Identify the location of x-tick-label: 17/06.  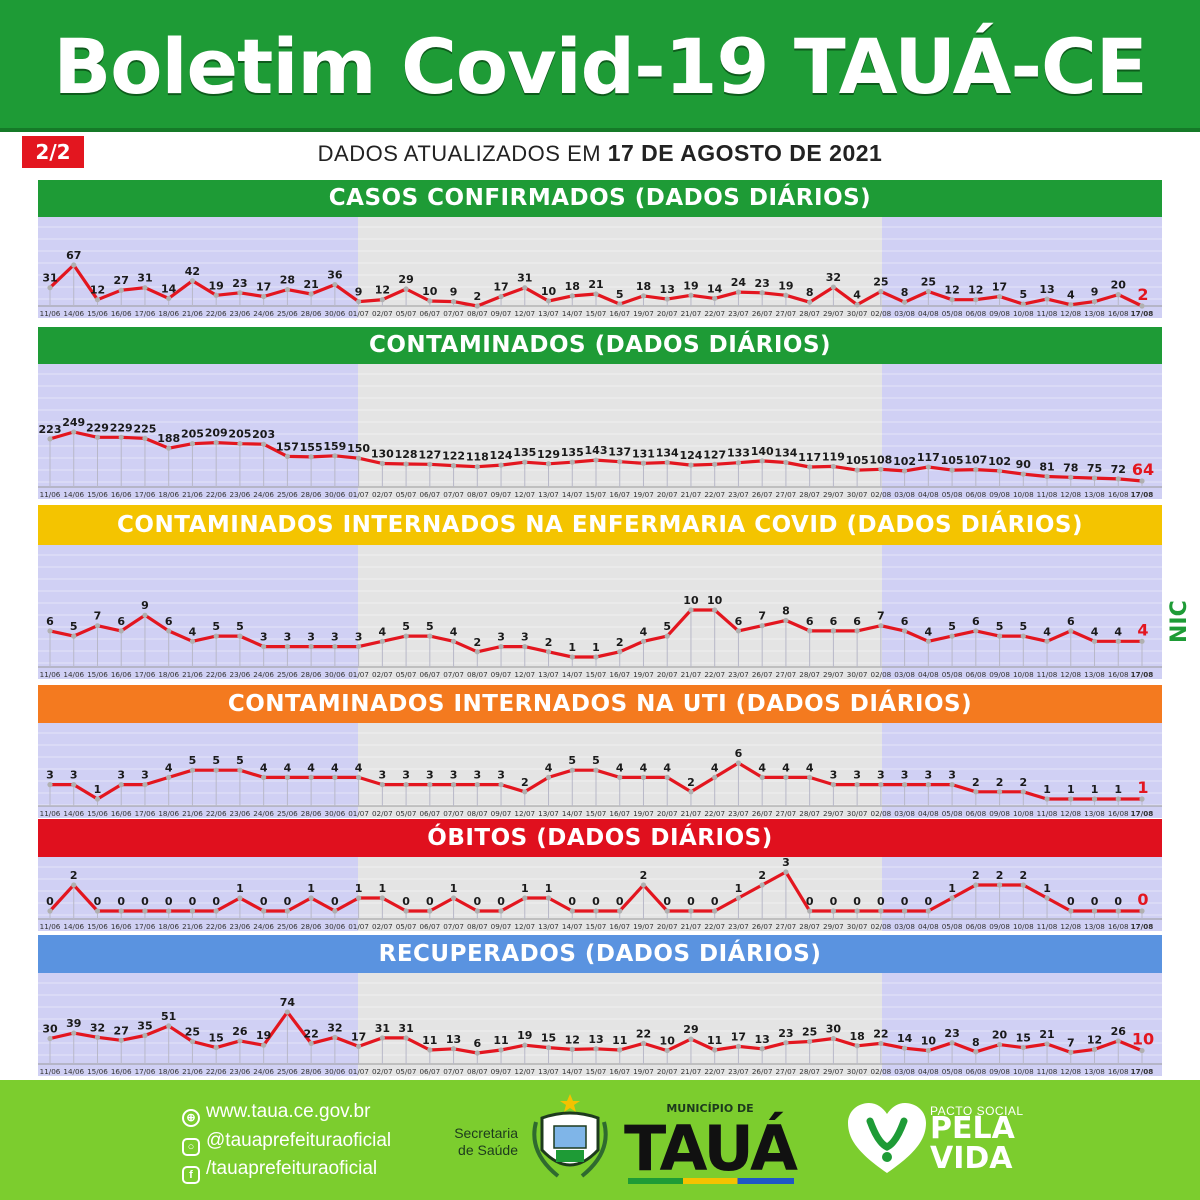
(145, 926).